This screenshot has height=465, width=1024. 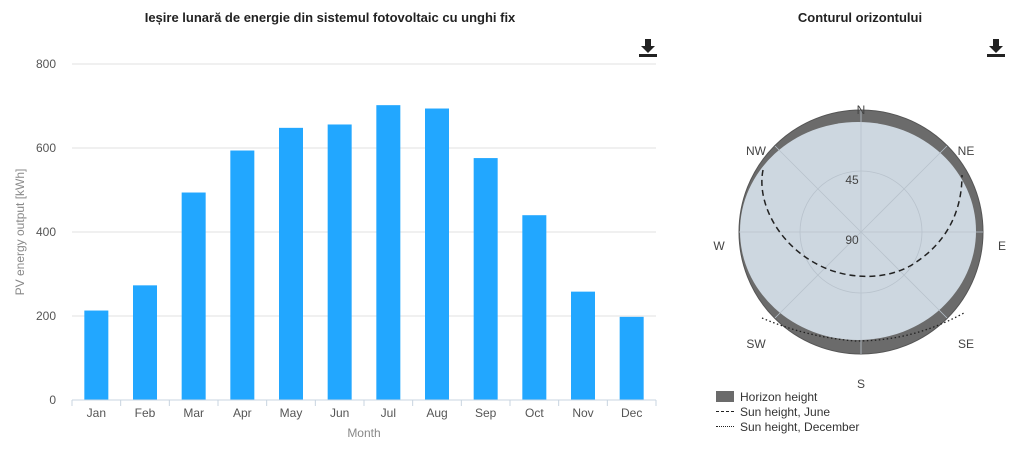 What do you see at coordinates (46, 64) in the screenshot?
I see `y-tick-label: 800` at bounding box center [46, 64].